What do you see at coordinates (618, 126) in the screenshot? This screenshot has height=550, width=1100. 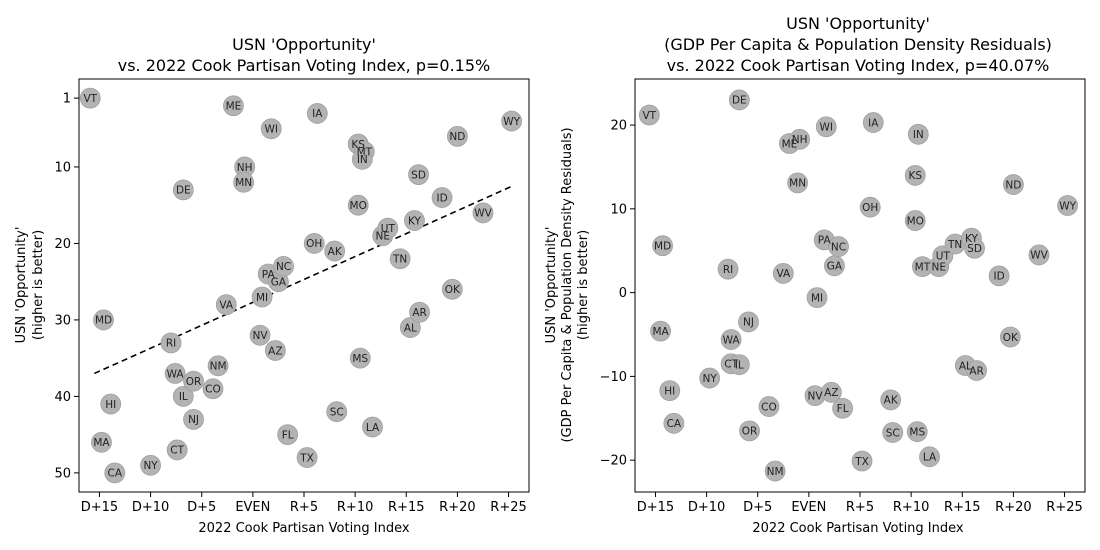 I see `y-tick-label: 20` at bounding box center [618, 126].